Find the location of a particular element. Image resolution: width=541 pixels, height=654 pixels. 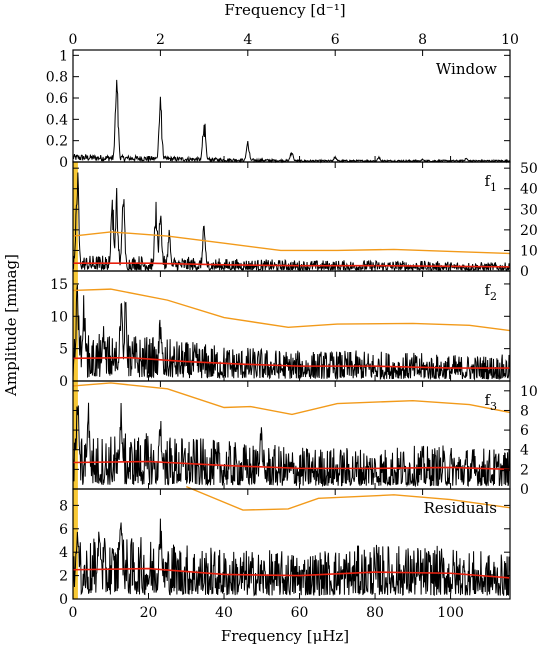

f1-ytick-label-1: 10 is located at coordinates (529, 251).